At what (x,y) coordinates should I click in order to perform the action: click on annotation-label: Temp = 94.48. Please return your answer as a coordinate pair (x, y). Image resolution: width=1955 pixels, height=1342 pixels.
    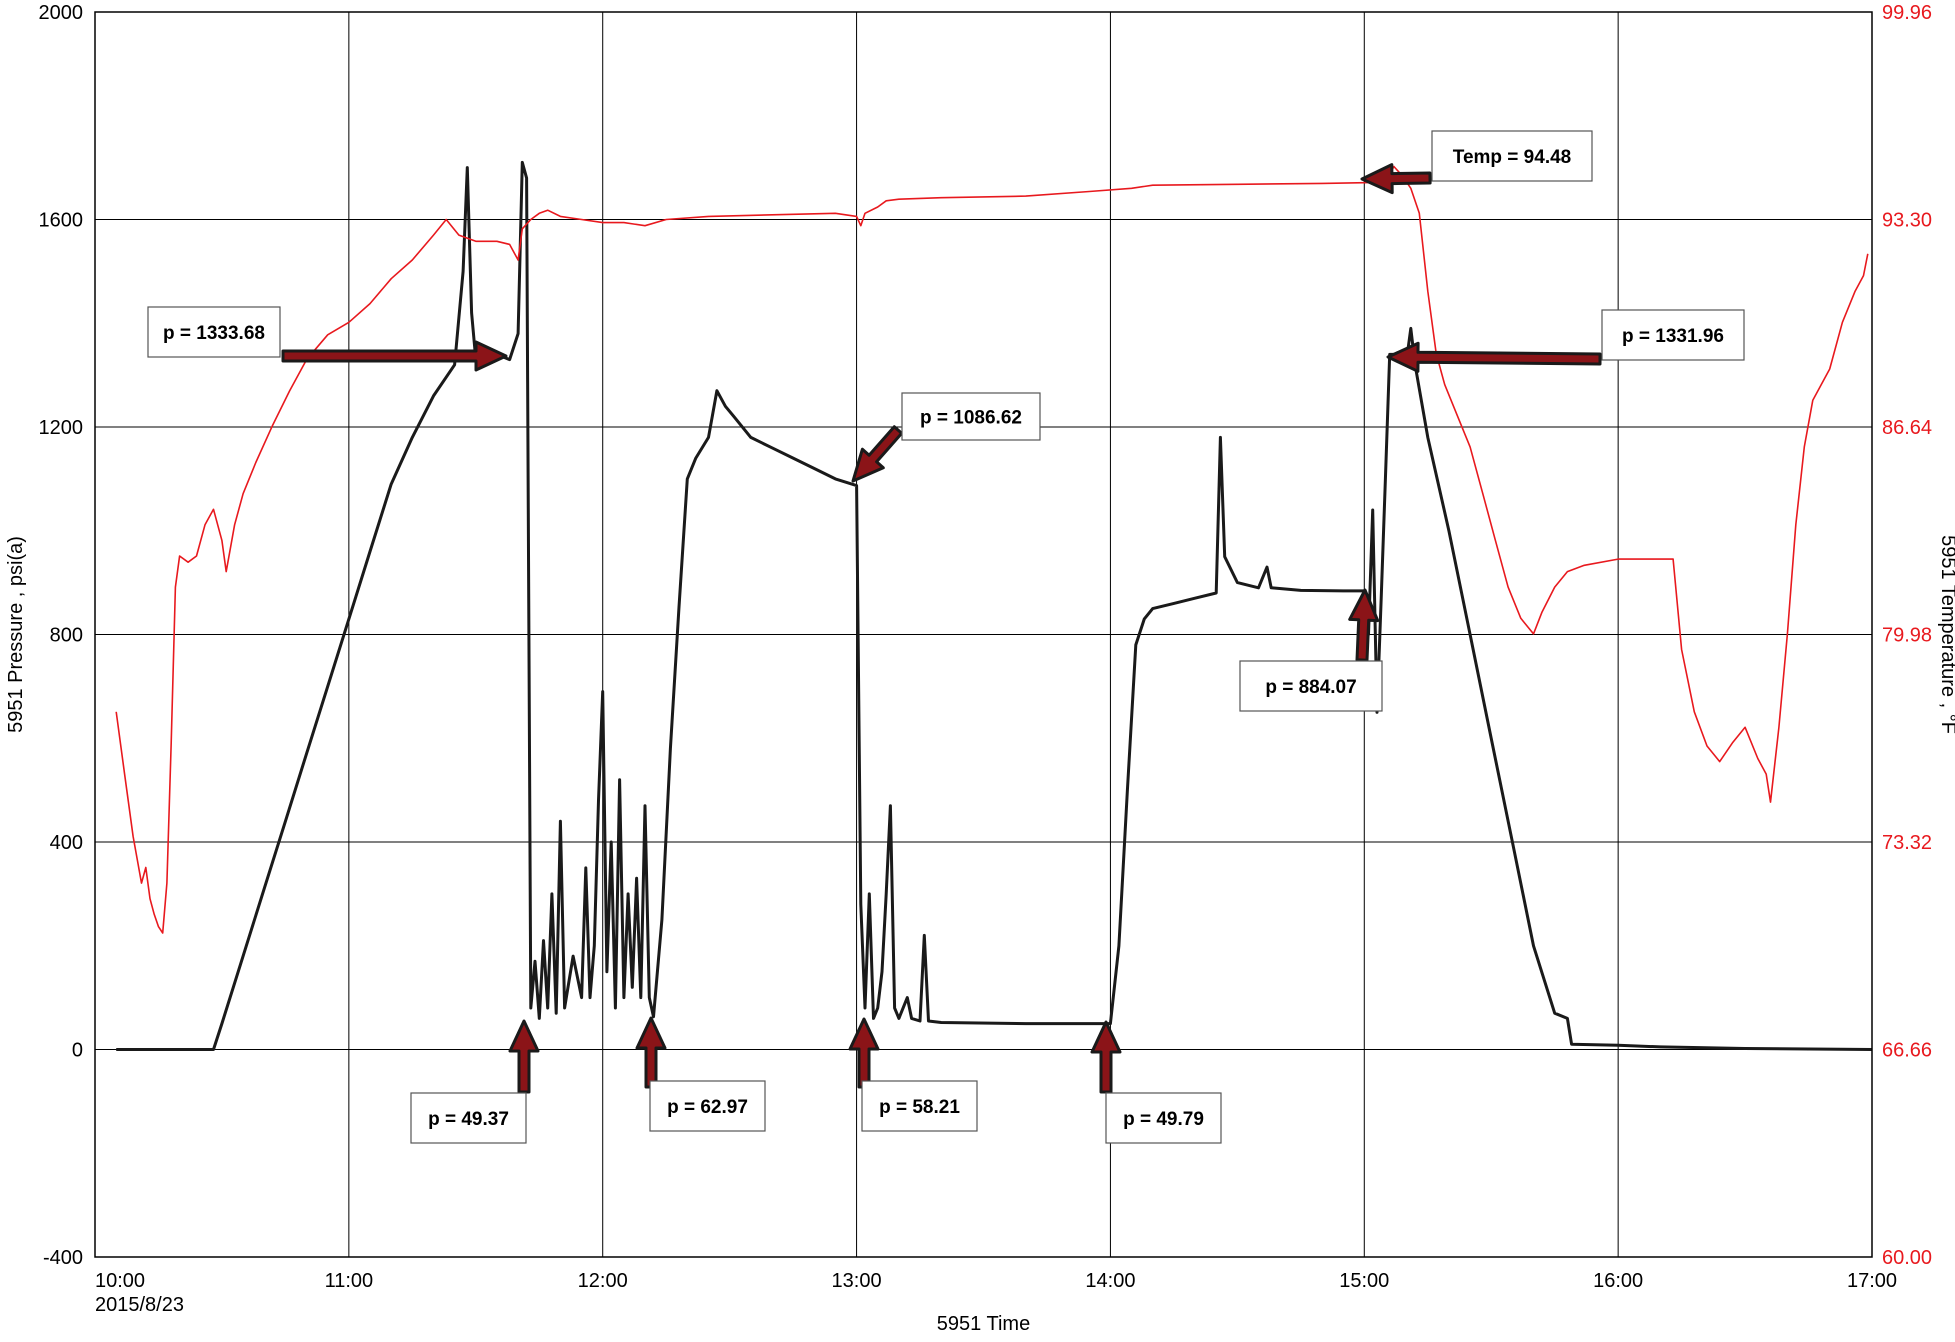
    Looking at the image, I should click on (1512, 157).